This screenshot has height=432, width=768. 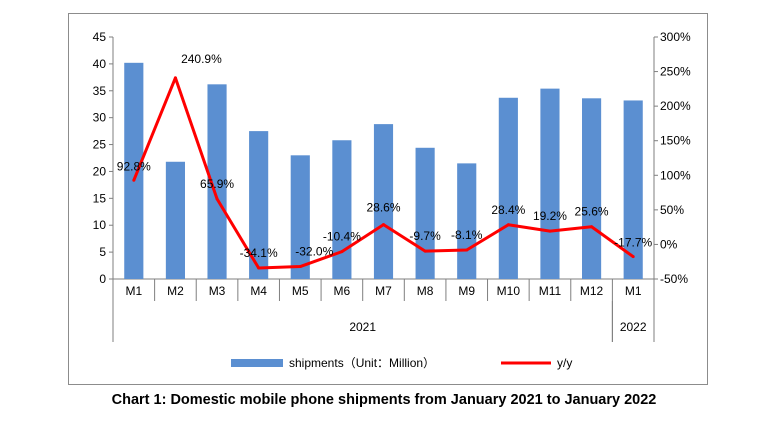 I want to click on left-tick-label: 15, so click(x=100, y=198).